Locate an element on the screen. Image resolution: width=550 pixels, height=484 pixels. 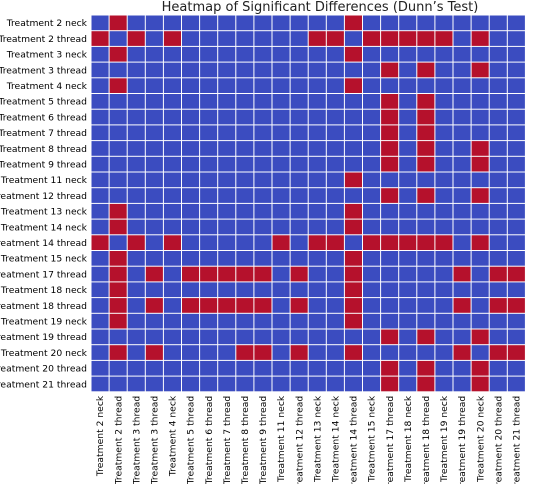
row-tick-label: Treatment 5 thread is located at coordinates (43, 102).